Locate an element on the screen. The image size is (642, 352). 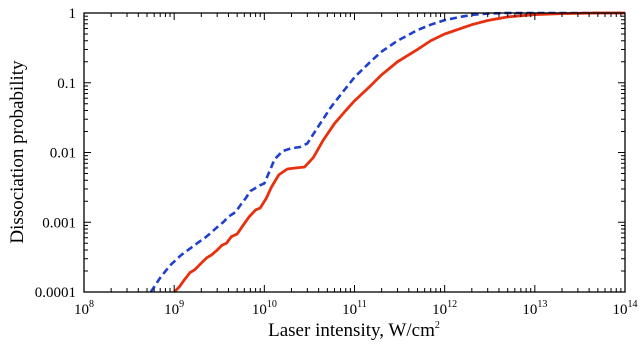
y-tick-label: 0.001 is located at coordinates (59, 223).